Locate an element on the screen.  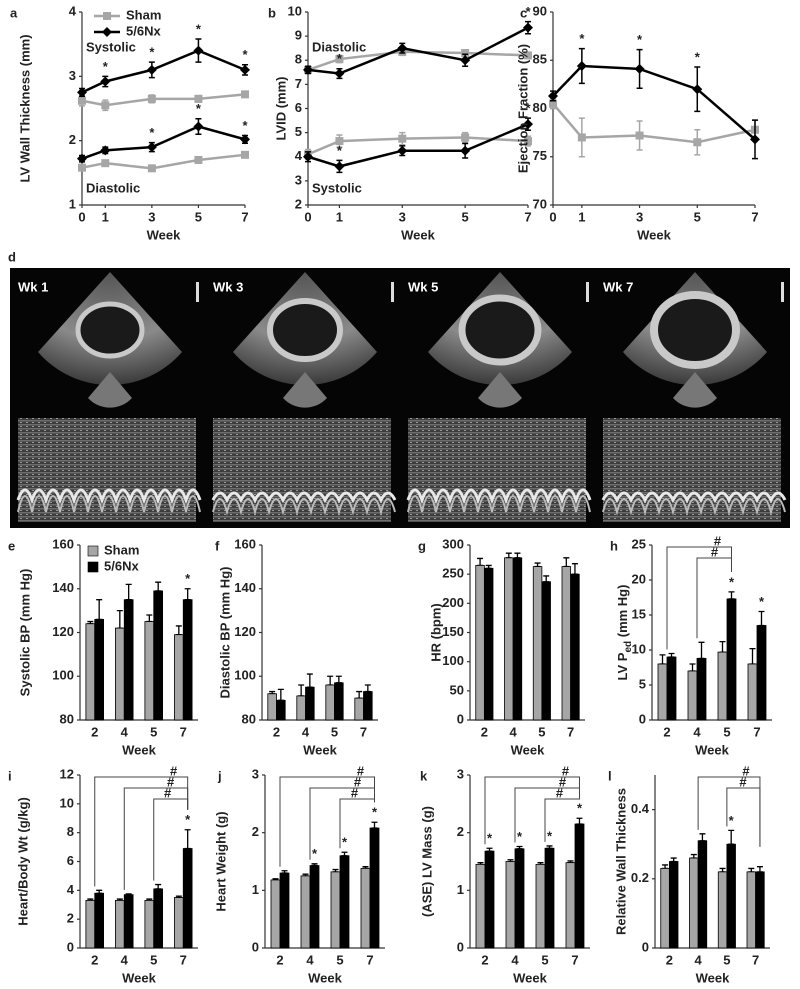
panel-letter: c is located at coordinates (523, 12).